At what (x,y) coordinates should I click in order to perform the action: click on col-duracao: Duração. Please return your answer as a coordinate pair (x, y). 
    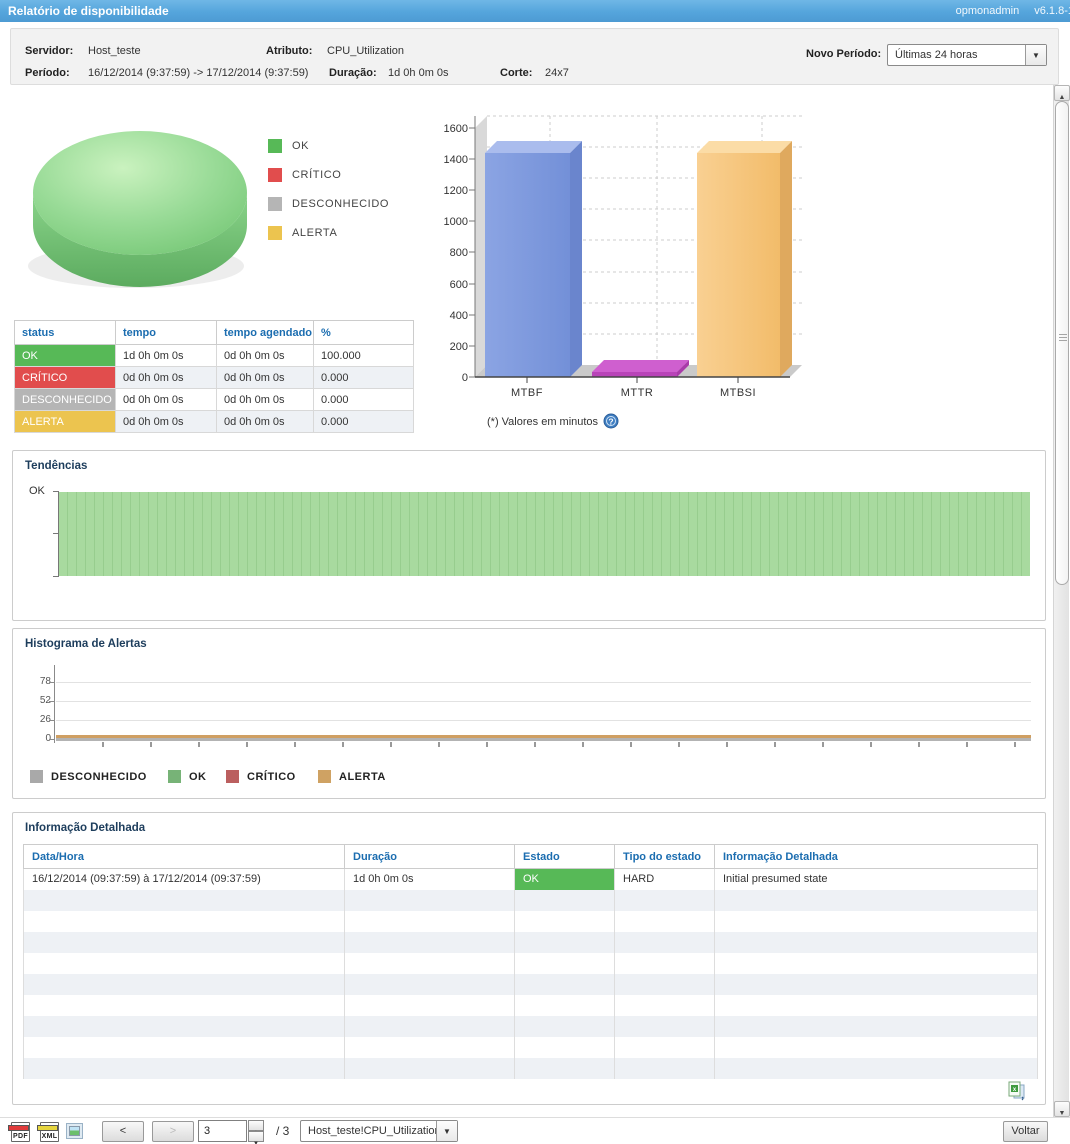
    Looking at the image, I should click on (429, 856).